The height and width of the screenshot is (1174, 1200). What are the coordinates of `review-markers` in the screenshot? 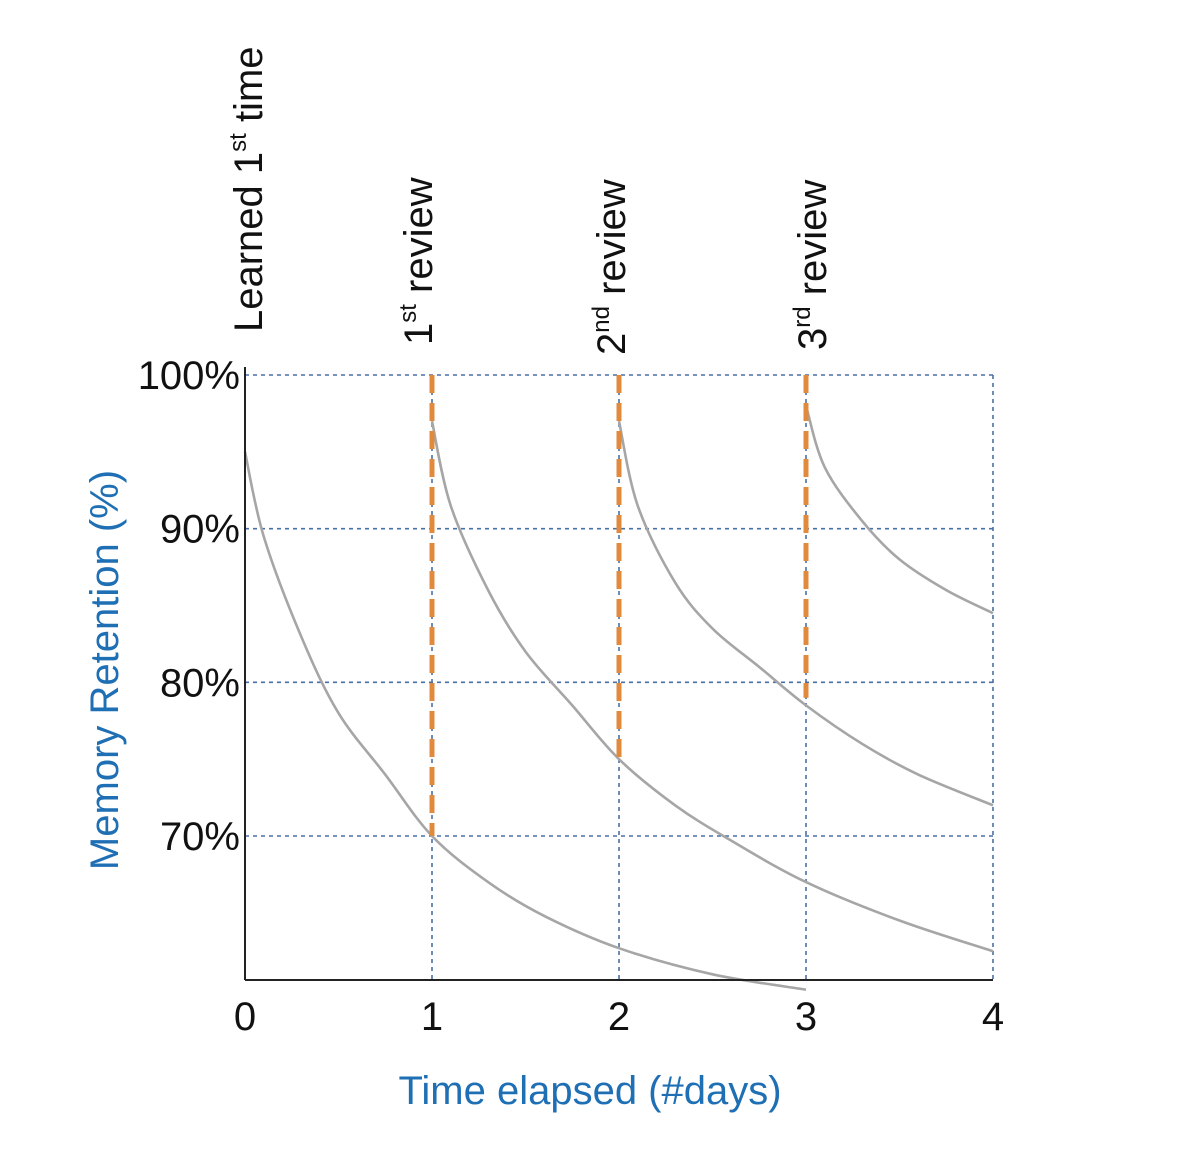 It's located at (619, 605).